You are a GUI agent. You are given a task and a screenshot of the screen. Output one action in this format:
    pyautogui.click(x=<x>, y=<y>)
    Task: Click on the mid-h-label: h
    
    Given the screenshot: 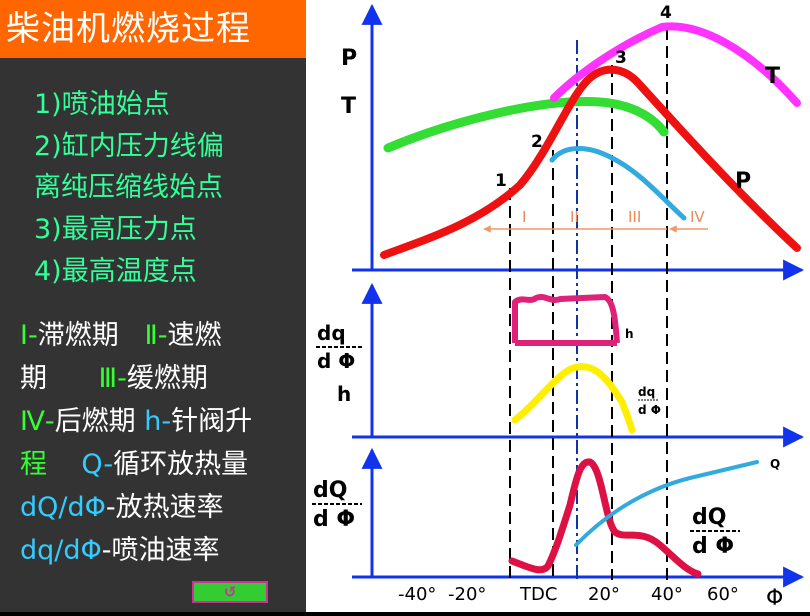 What is the action you would take?
    pyautogui.click(x=344, y=394)
    